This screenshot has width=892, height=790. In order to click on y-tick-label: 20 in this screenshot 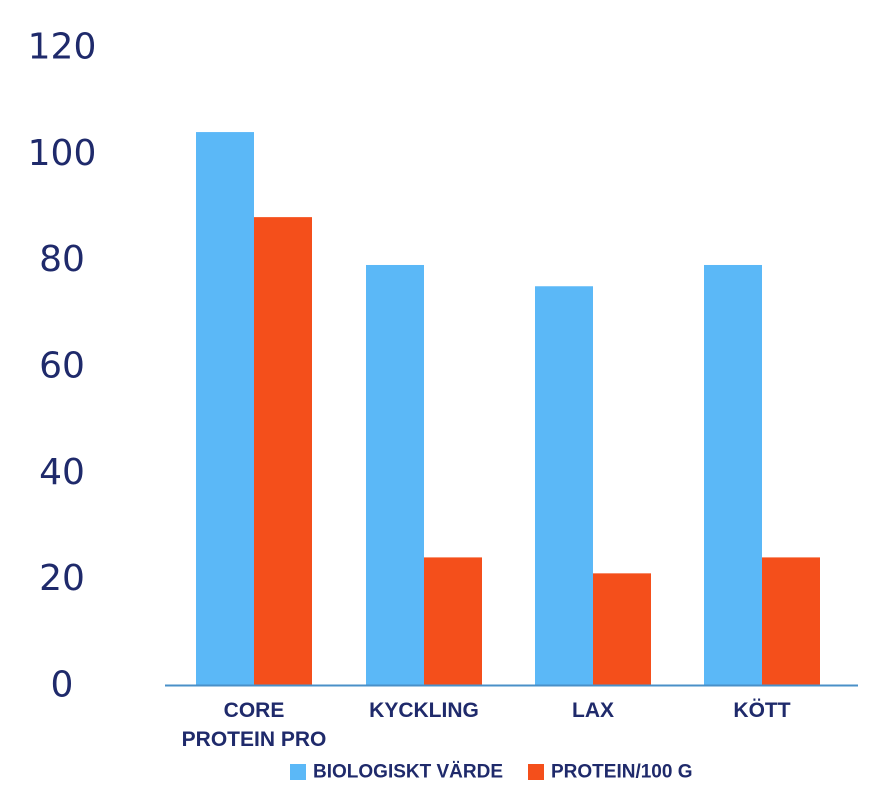, I will do `click(62, 578)`.